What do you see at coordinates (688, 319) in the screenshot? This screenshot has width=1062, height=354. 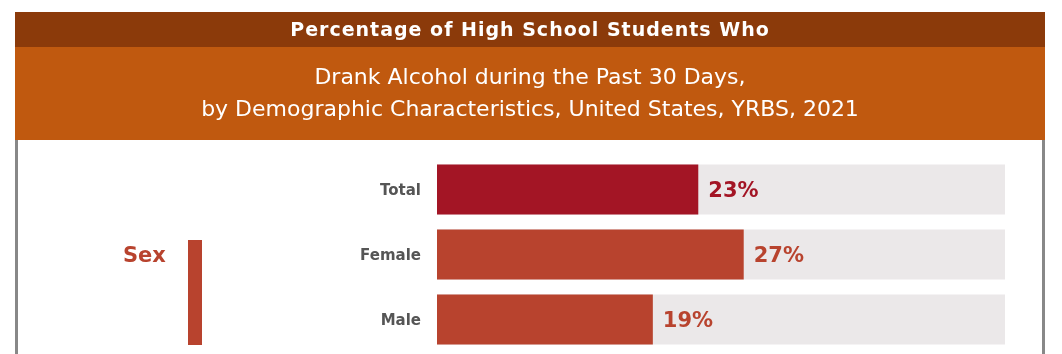 I see `data-label: 19%` at bounding box center [688, 319].